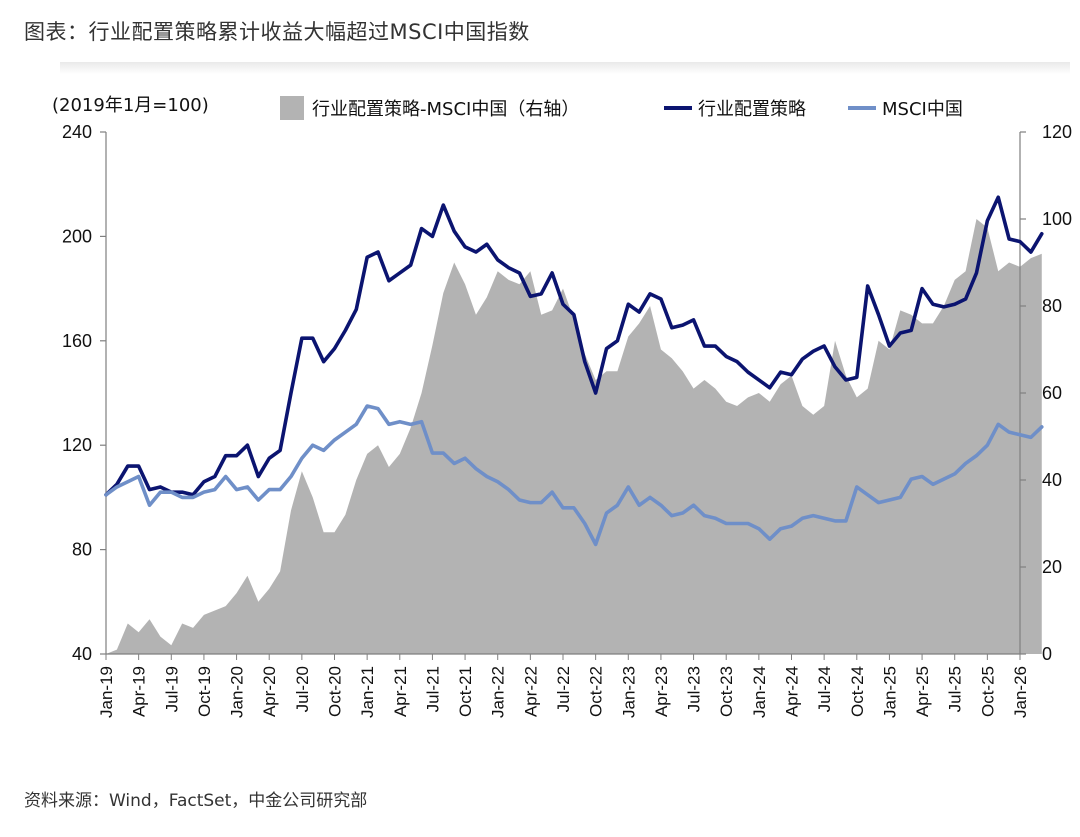 This screenshot has width=1080, height=837. I want to click on x-tick-label: Jan-24, so click(759, 692).